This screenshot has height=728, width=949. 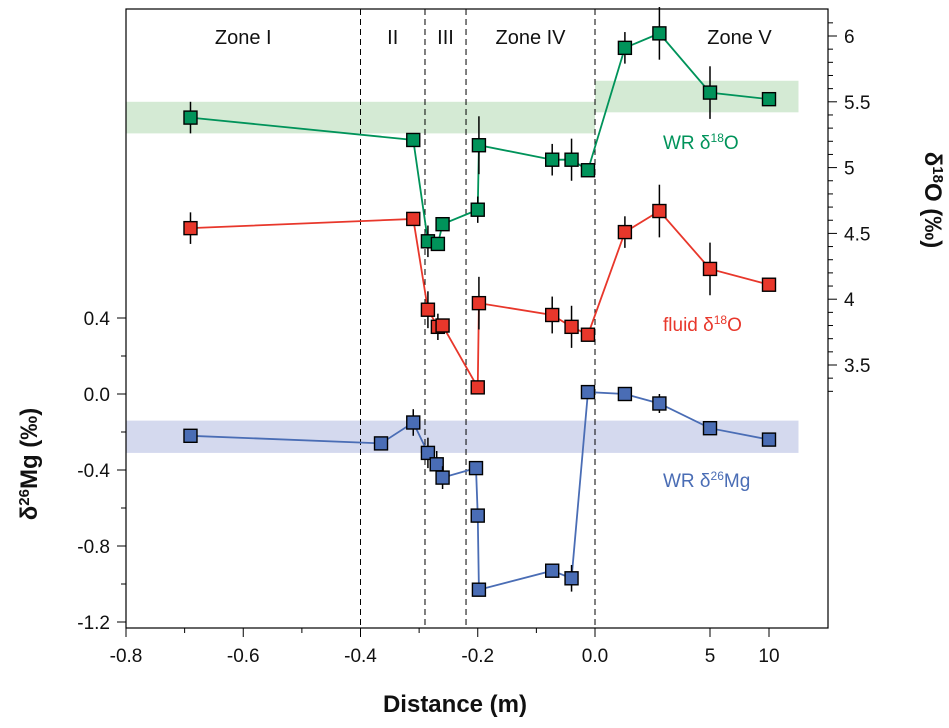 I want to click on zone-label: Zone V, so click(x=739, y=38).